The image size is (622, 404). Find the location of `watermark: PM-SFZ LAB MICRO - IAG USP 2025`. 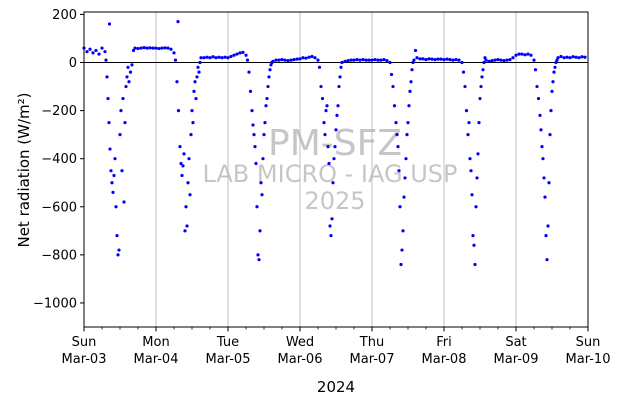

watermark: PM-SFZ LAB MICRO - IAG USP 2025 is located at coordinates (329, 169).